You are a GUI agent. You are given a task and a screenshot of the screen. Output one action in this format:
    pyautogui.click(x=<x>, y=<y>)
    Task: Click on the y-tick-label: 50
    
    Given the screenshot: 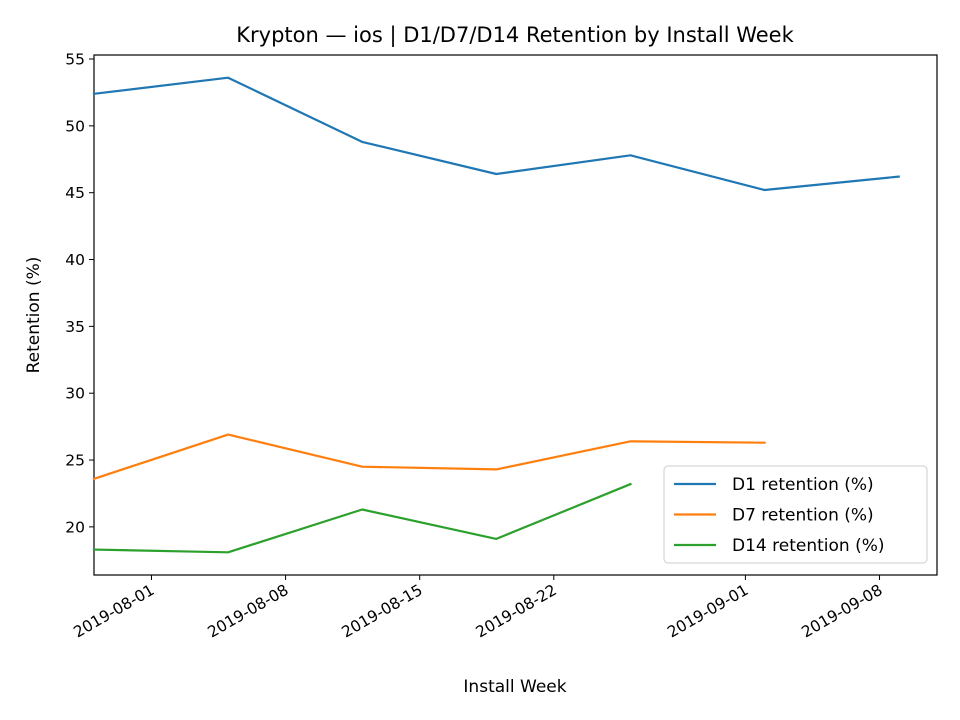 What is the action you would take?
    pyautogui.click(x=75, y=126)
    